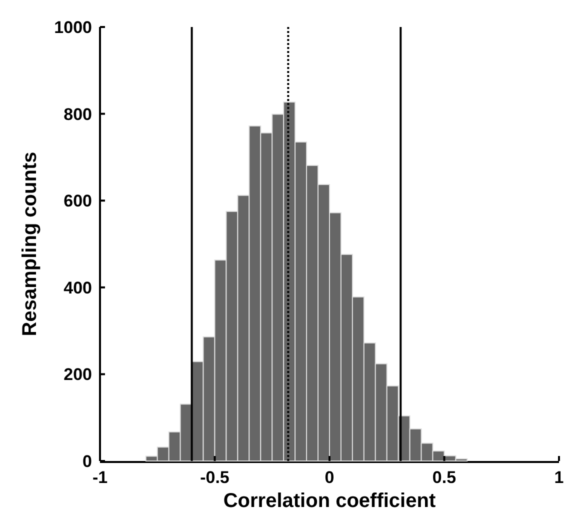 Image resolution: width=579 pixels, height=527 pixels. I want to click on x-tick-label: -1, so click(100, 477).